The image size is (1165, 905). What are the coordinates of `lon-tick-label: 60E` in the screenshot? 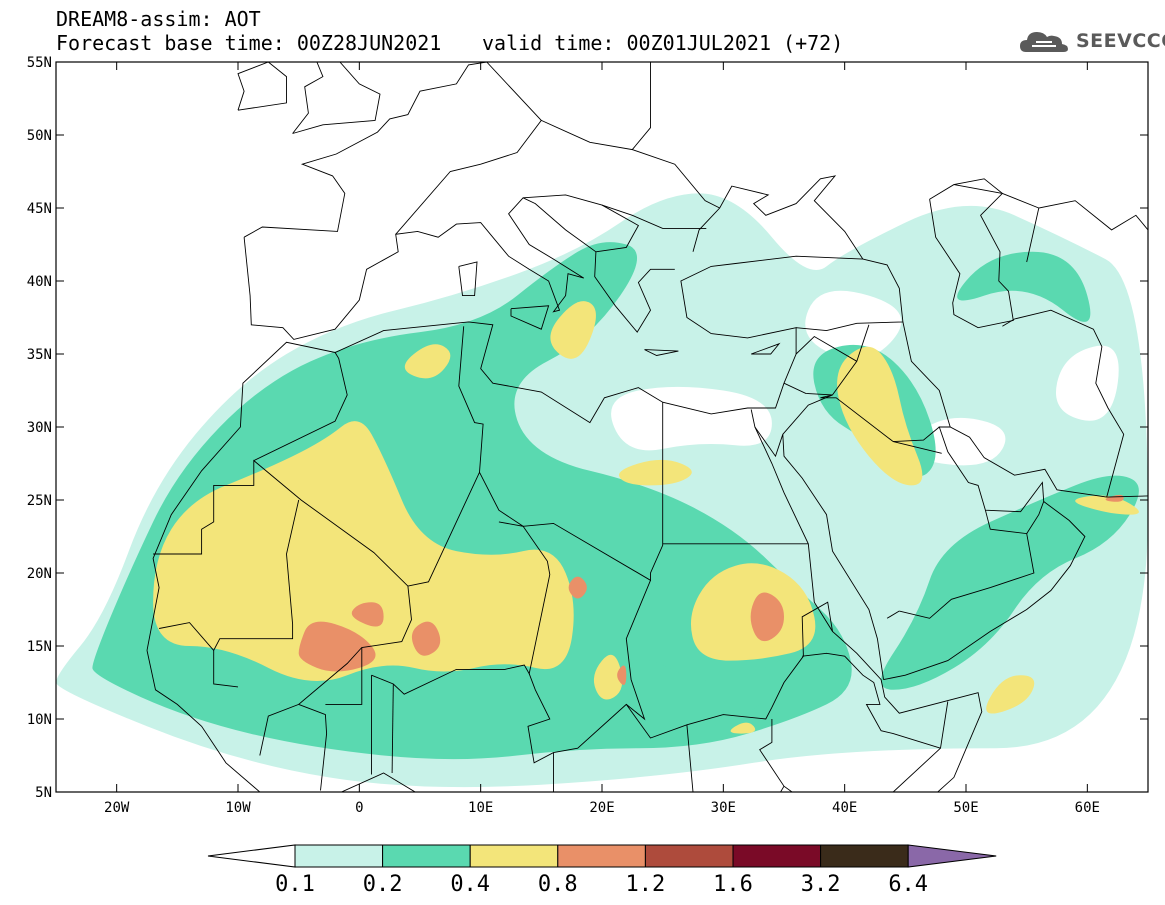 It's located at (1087, 808).